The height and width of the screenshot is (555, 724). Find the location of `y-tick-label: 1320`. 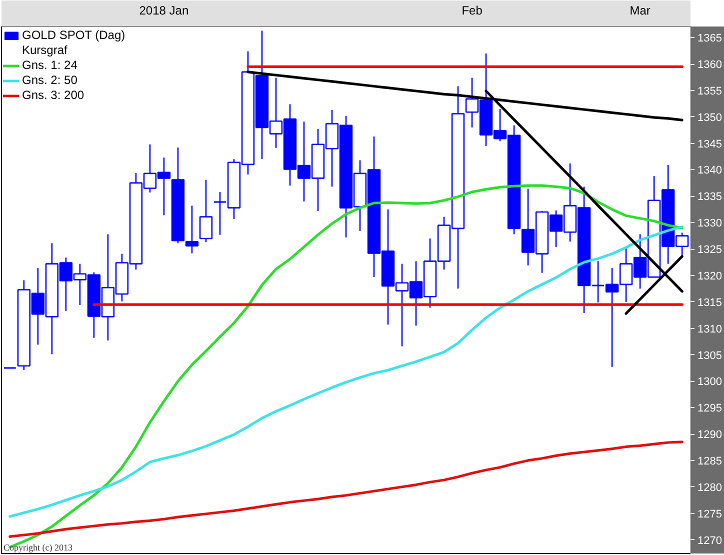

y-tick-label: 1320 is located at coordinates (710, 276).